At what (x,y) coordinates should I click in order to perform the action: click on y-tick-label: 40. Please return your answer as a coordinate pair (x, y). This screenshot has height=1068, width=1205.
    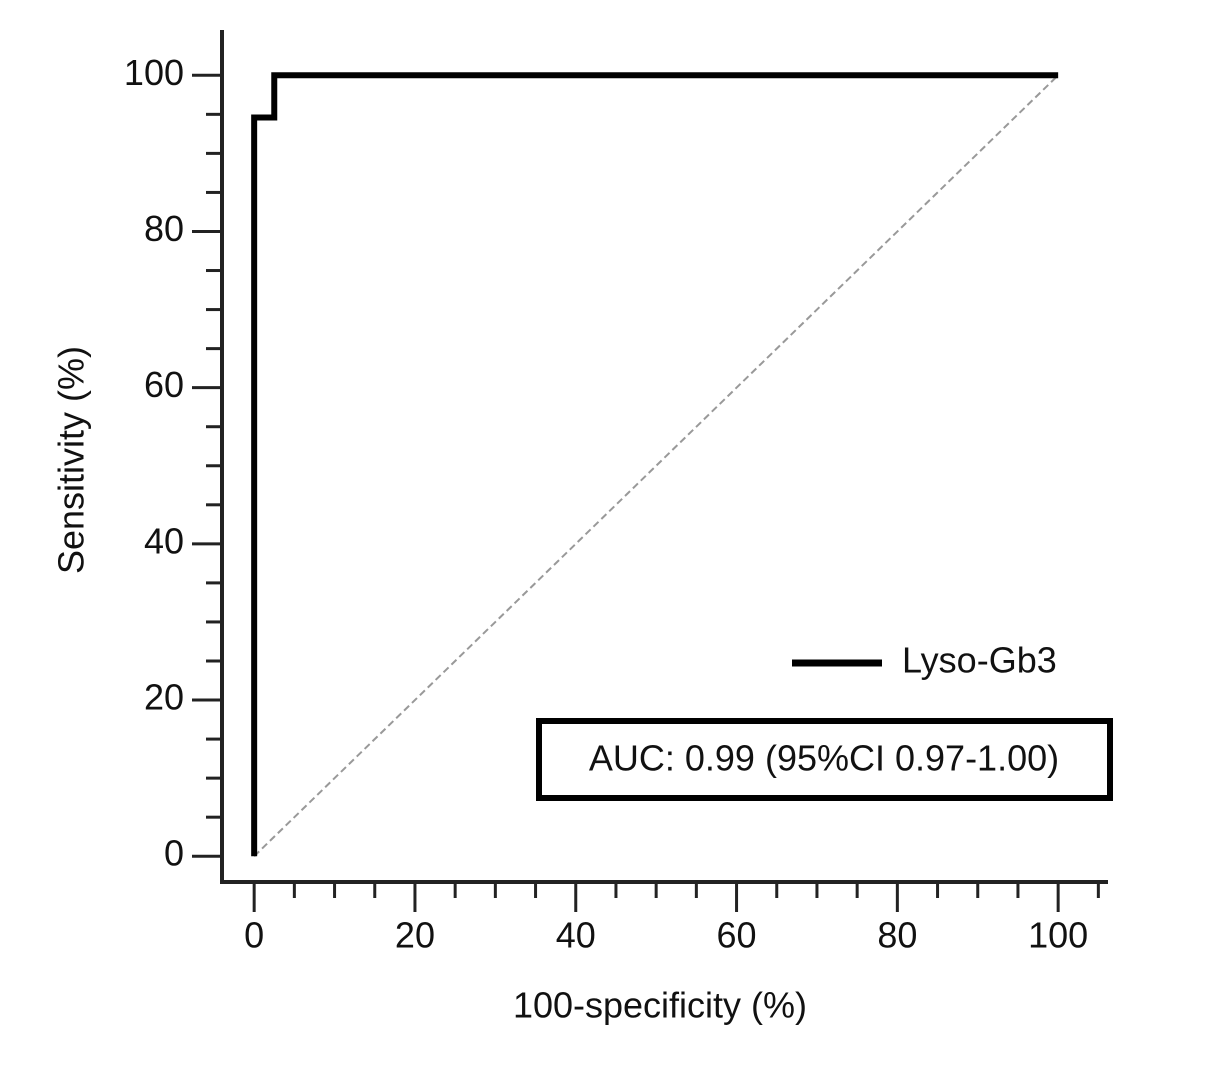
    Looking at the image, I should click on (164, 540).